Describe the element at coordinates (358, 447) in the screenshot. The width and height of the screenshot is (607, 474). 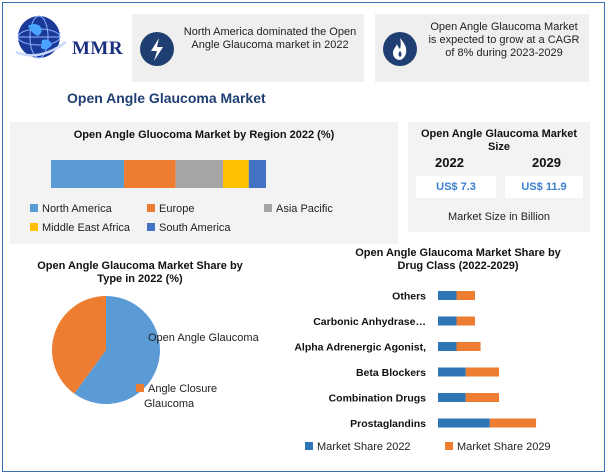
I see `legend-market-share-2022: Market Share 2022` at that location.